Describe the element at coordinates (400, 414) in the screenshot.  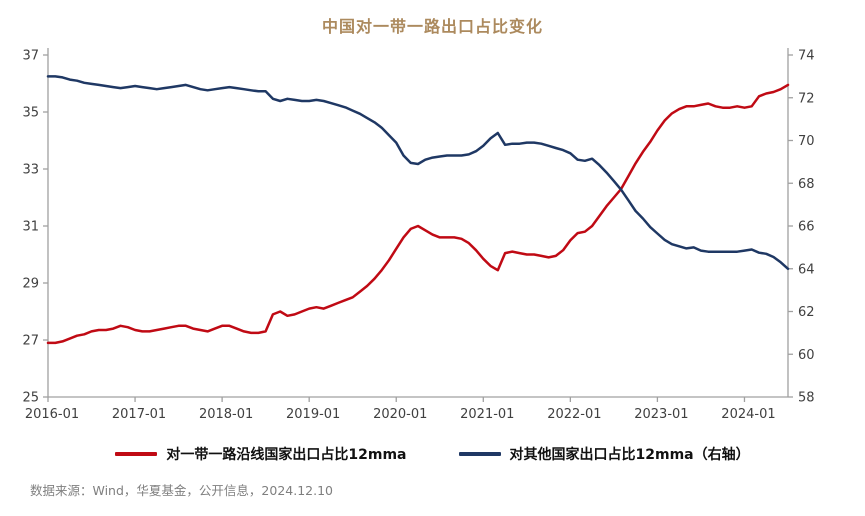
I see `x-tick-label: 2020-01` at that location.